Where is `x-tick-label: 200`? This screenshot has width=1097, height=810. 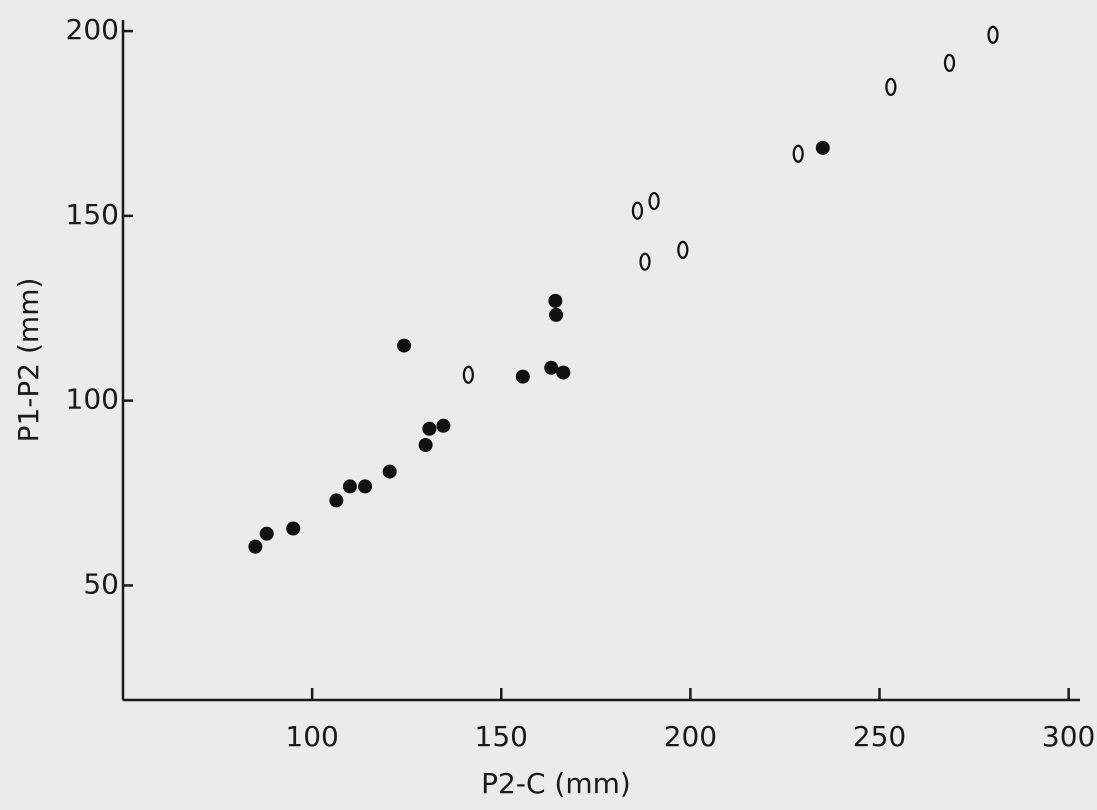 x-tick-label: 200 is located at coordinates (690, 736).